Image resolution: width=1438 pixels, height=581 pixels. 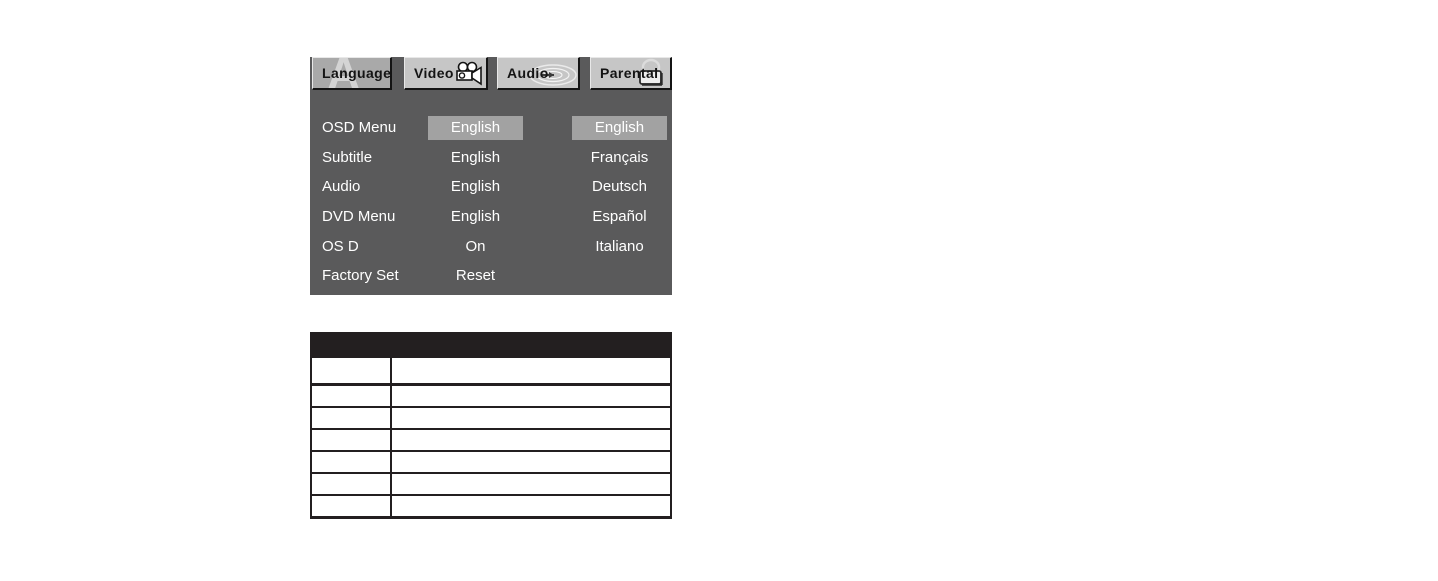 I want to click on letter-a-icon: A, so click(x=344, y=73).